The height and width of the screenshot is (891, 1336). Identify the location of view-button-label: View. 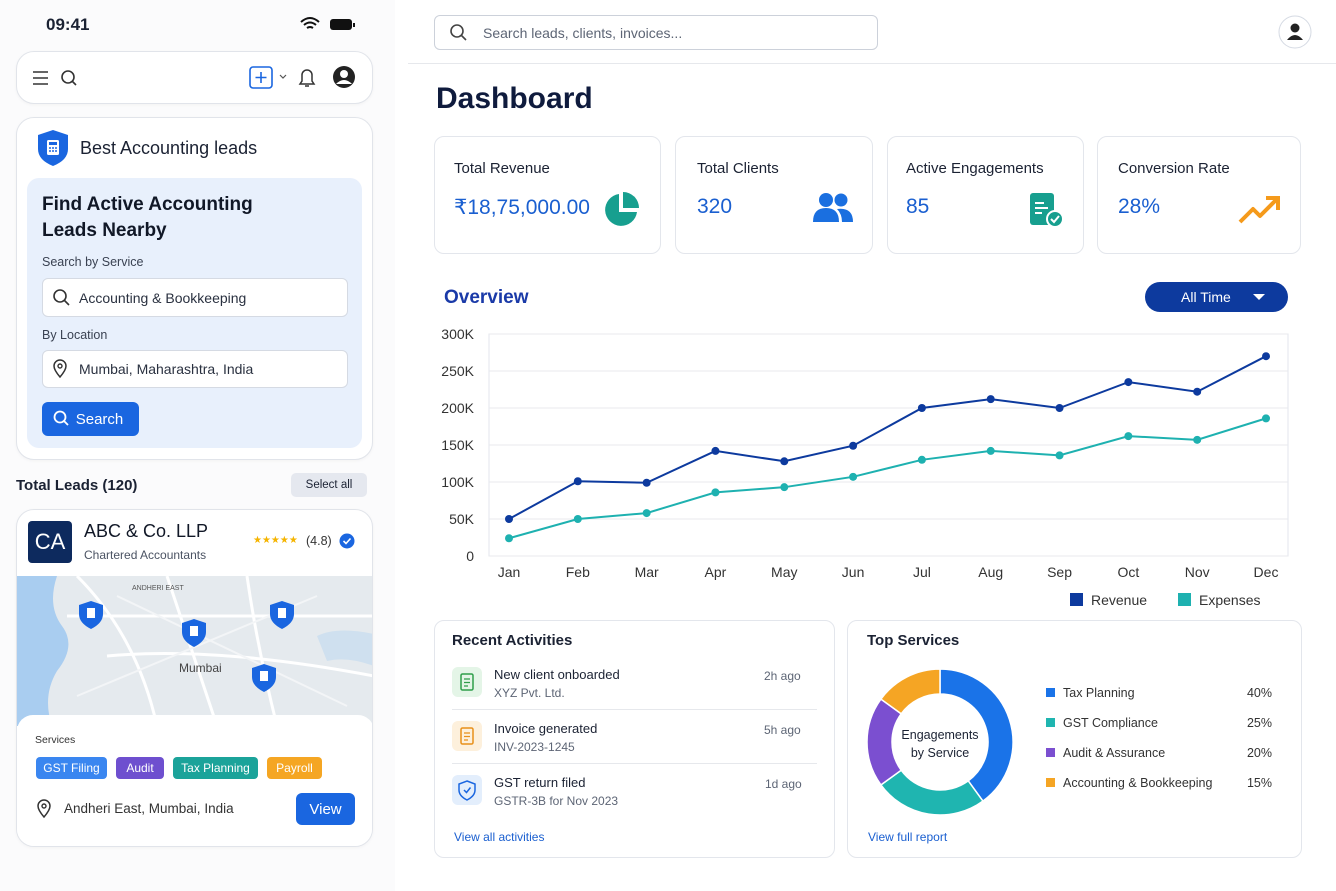
(325, 809).